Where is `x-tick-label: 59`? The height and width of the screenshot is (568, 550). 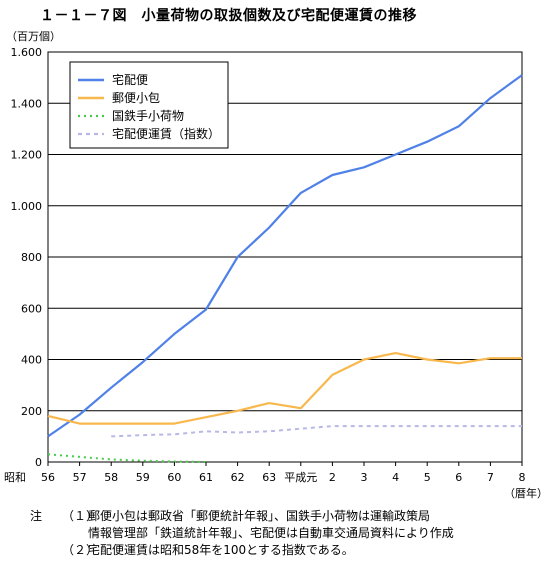 x-tick-label: 59 is located at coordinates (143, 477).